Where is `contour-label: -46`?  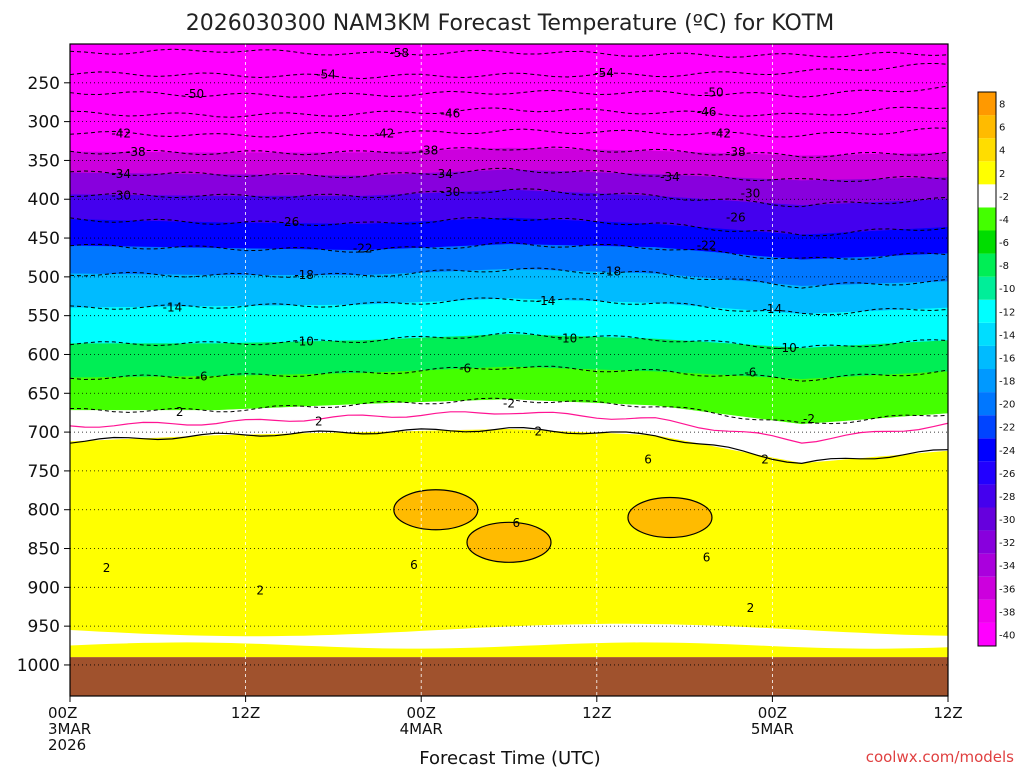 contour-label: -46 is located at coordinates (707, 112).